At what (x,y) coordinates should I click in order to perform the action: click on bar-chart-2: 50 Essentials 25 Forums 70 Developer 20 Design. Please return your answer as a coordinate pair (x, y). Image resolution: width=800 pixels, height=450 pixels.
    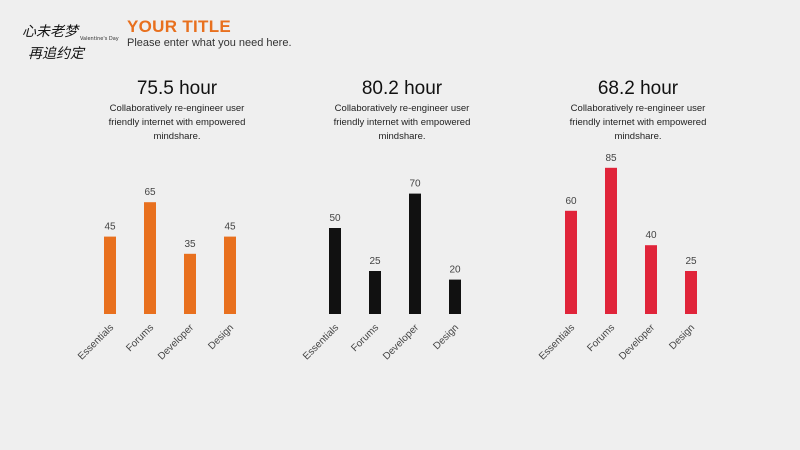
    Looking at the image, I should click on (381, 271).